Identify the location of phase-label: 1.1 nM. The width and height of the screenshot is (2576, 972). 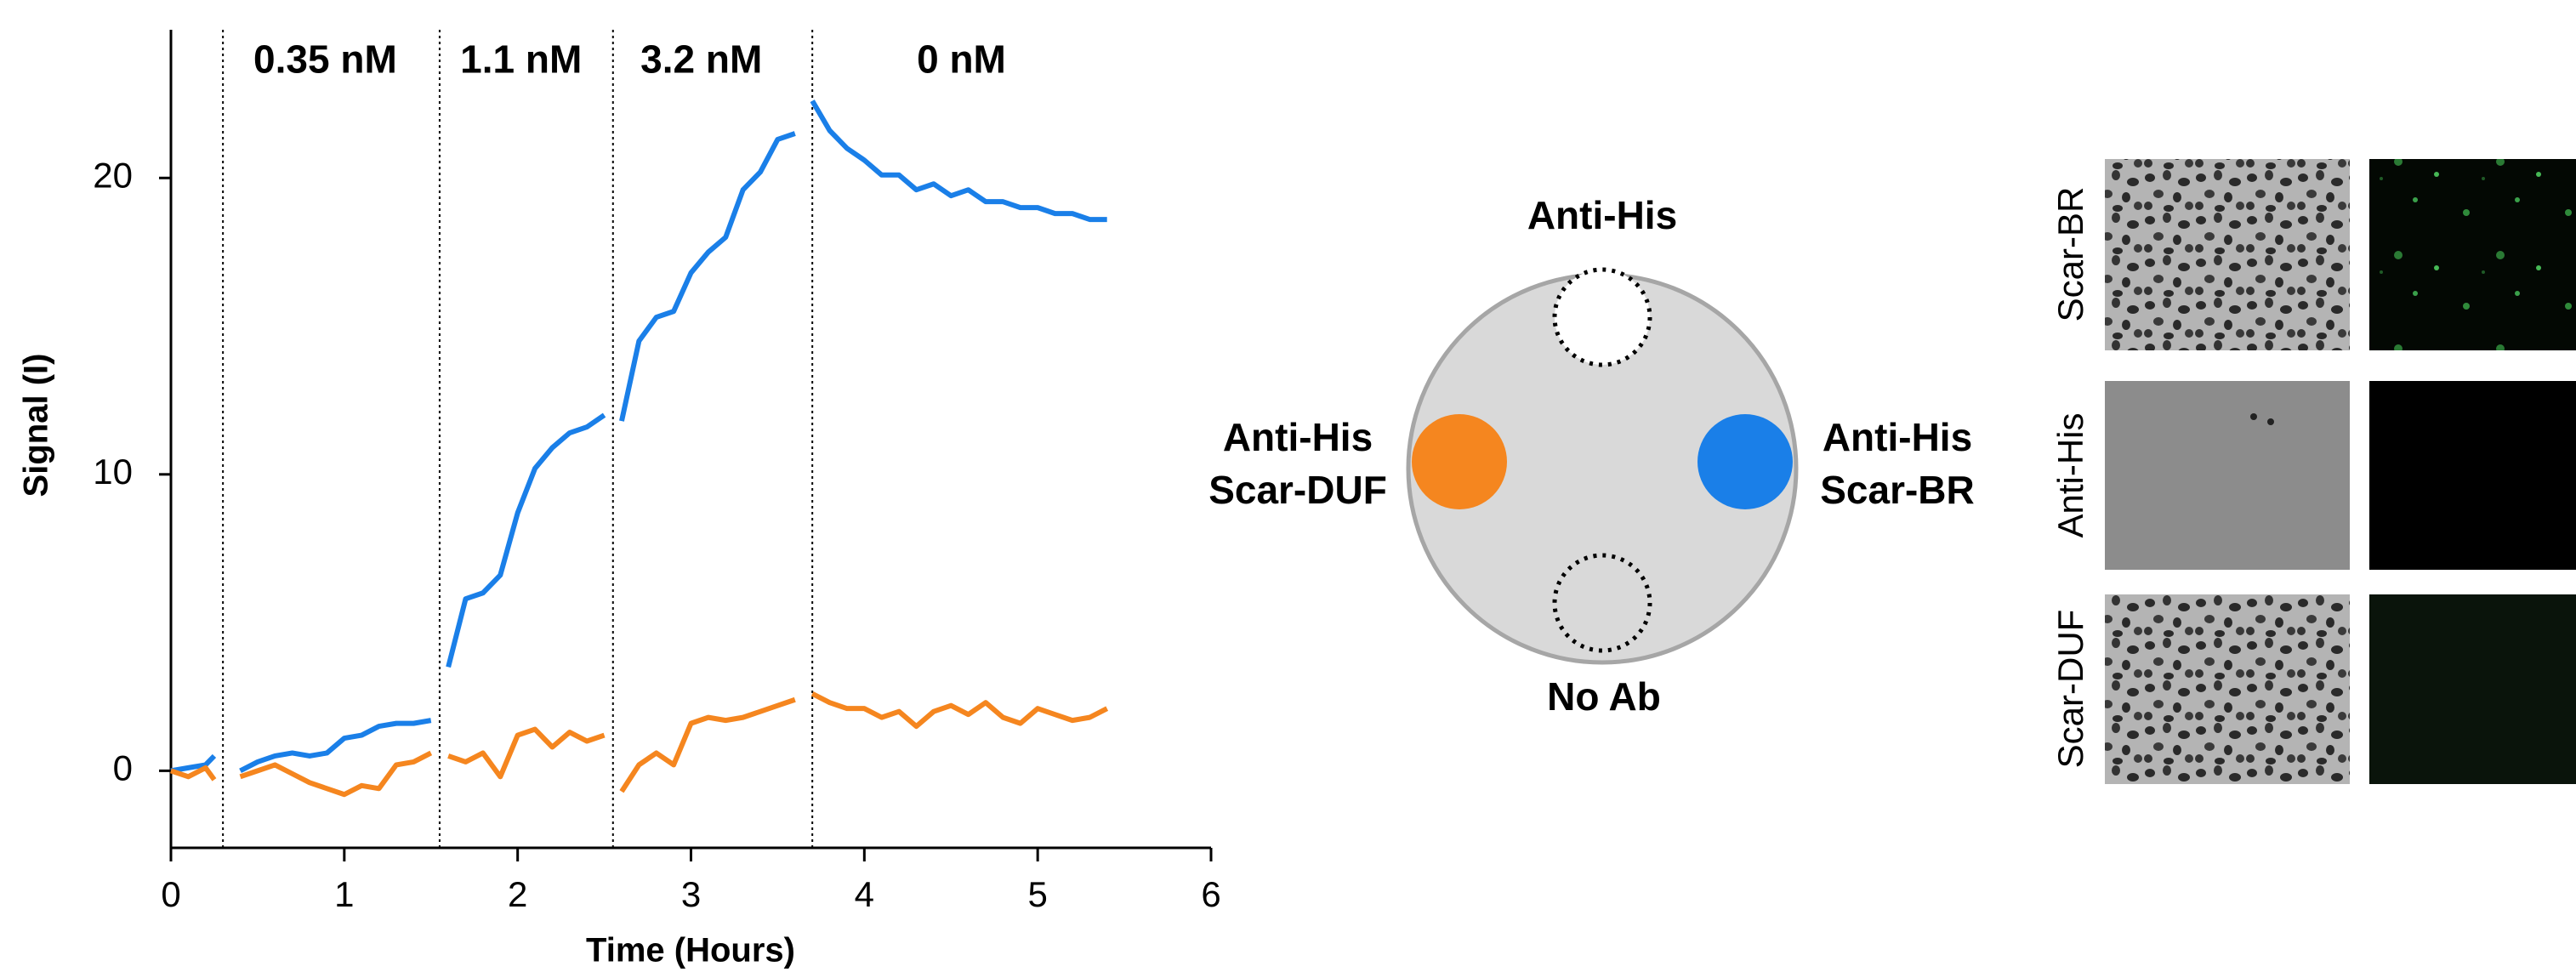
(521, 59).